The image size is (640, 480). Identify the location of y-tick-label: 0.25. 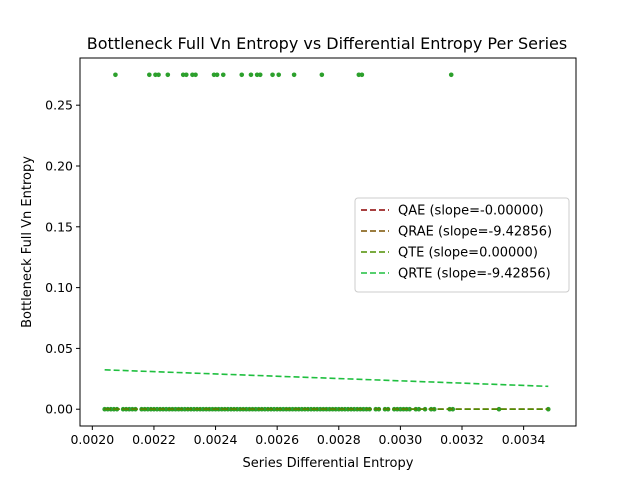
(59, 105).